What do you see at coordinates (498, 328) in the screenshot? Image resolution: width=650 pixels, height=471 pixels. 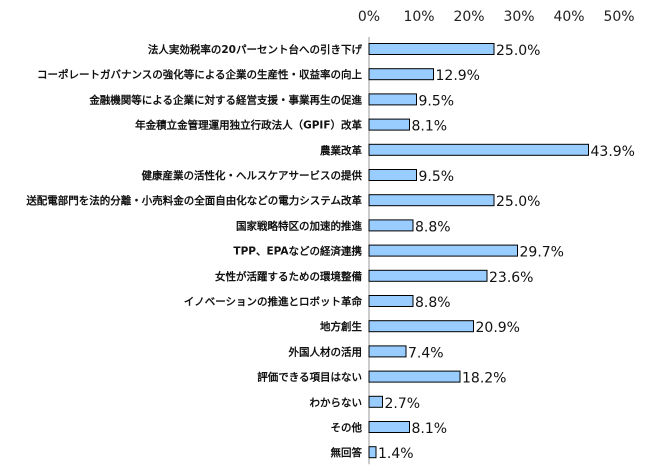 I see `value-label: 20.9%` at bounding box center [498, 328].